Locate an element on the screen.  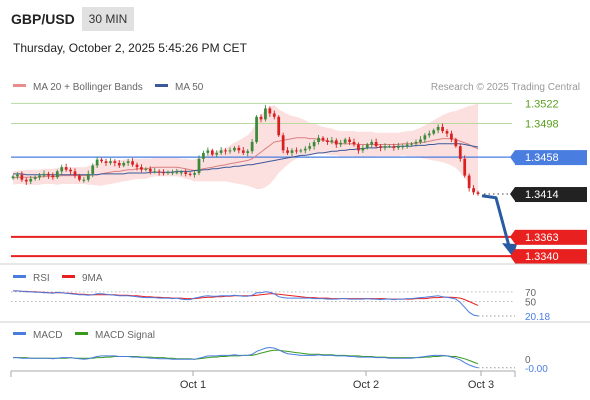
forecast-arrow-shaft is located at coordinates (496, 220).